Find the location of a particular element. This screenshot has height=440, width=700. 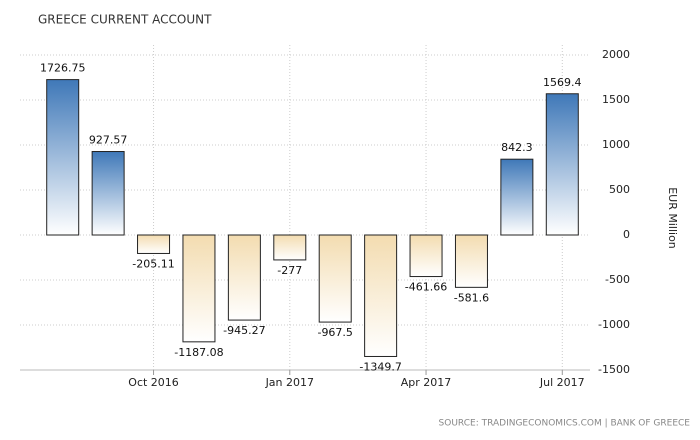

value-label: -277 is located at coordinates (289, 270).